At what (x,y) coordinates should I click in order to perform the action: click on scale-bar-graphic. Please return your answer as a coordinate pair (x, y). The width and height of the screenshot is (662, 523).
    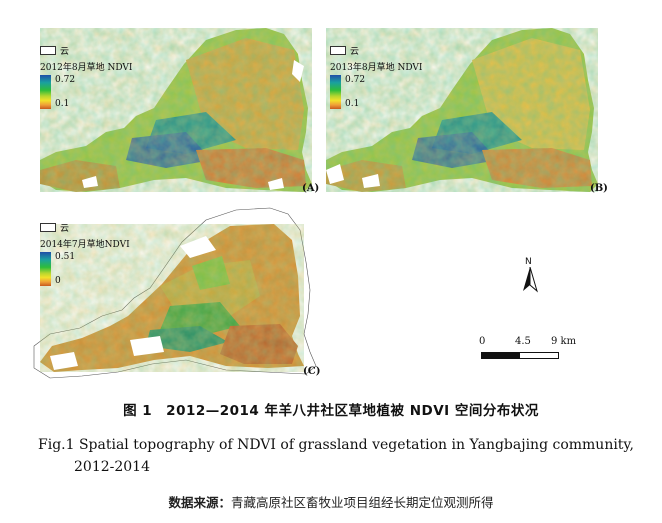
    Looking at the image, I should click on (520, 355).